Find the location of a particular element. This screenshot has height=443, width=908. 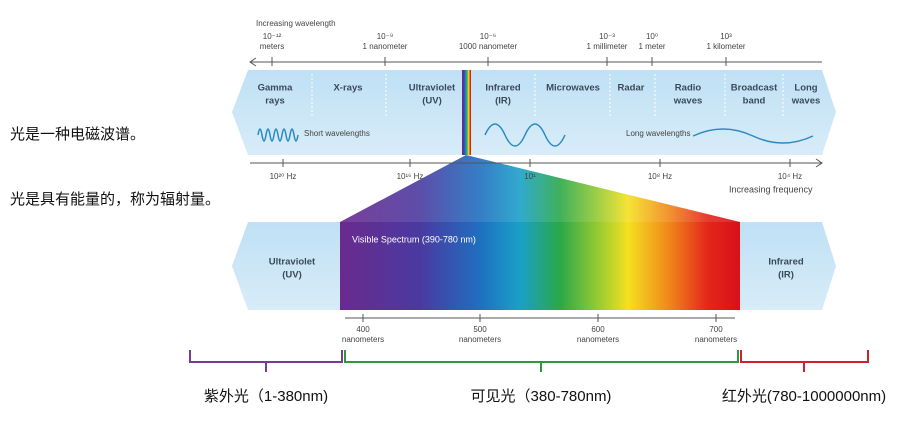

frequency-tick: 10²⁰ Hz is located at coordinates (283, 176).